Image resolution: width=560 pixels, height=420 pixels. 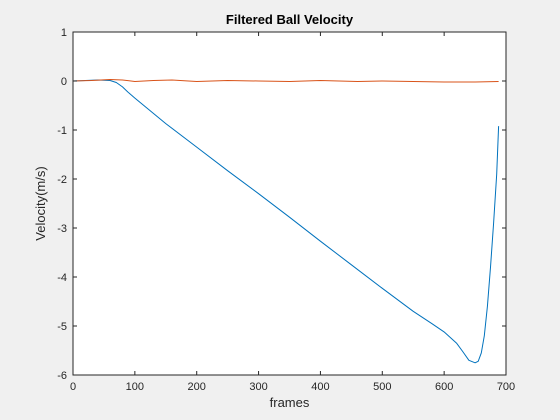 I want to click on y-tick-label: -4, so click(x=62, y=278).